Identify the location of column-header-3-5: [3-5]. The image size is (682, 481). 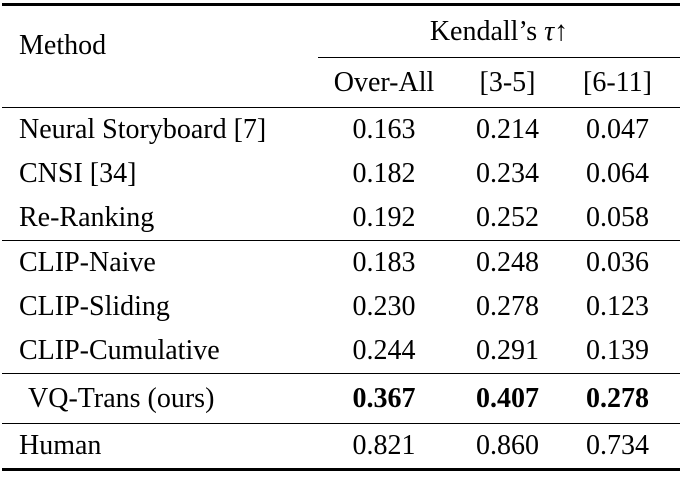
(507, 82).